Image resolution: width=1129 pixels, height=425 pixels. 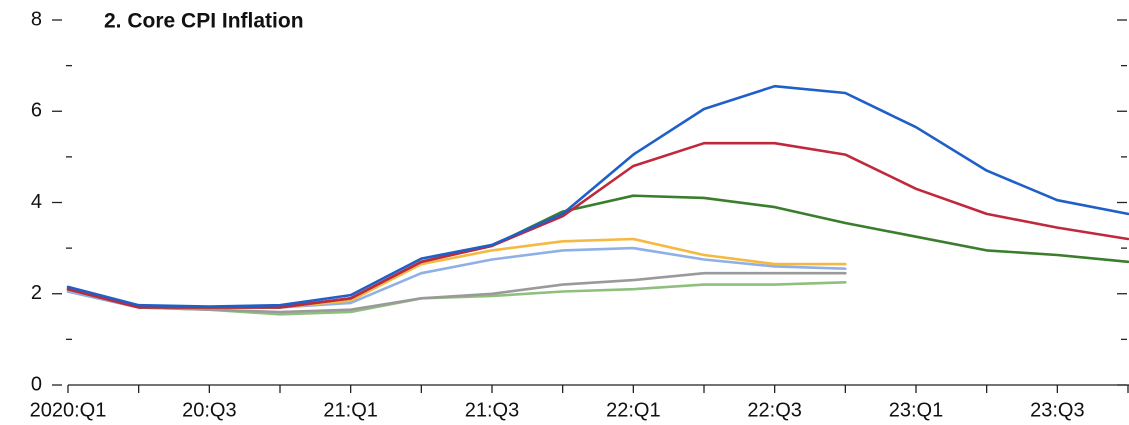 I want to click on x-tick-label: 21:Q1, so click(x=350, y=410).